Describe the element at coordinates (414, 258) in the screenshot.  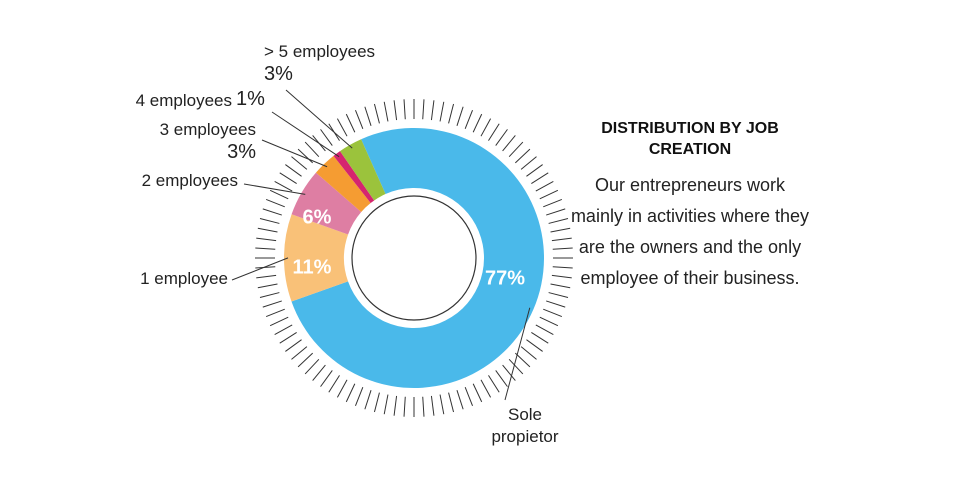
I see `inner-ring` at that location.